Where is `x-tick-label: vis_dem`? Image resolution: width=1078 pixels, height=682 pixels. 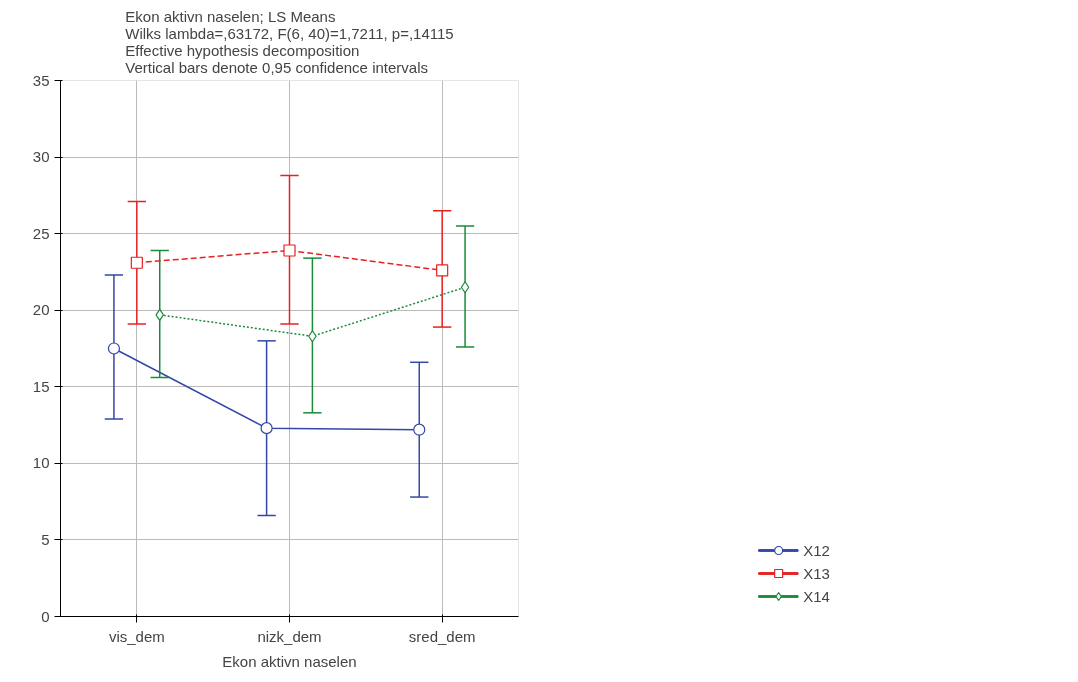 x-tick-label: vis_dem is located at coordinates (136, 636).